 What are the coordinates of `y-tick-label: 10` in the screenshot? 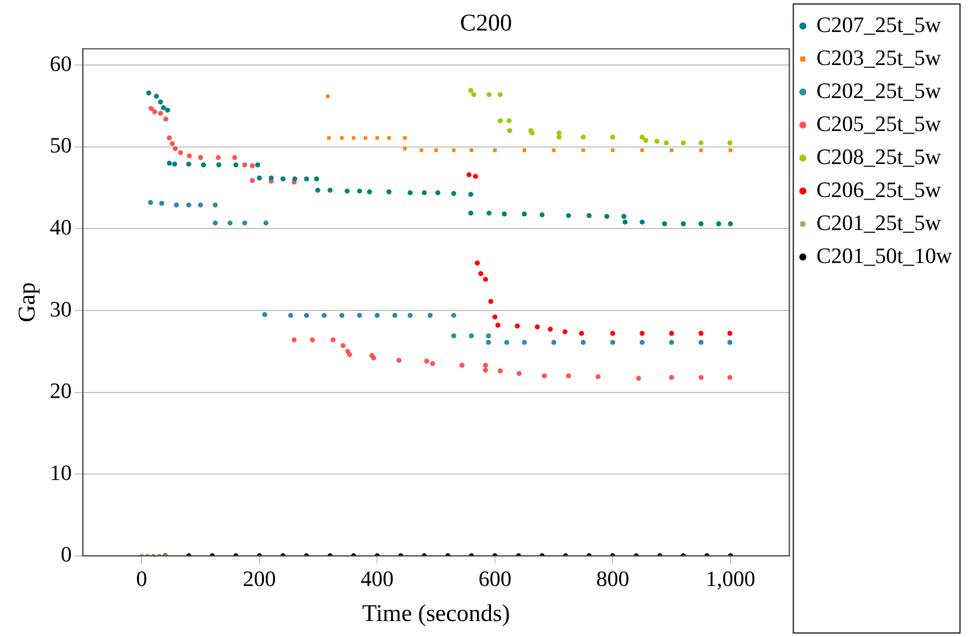 It's located at (61, 472).